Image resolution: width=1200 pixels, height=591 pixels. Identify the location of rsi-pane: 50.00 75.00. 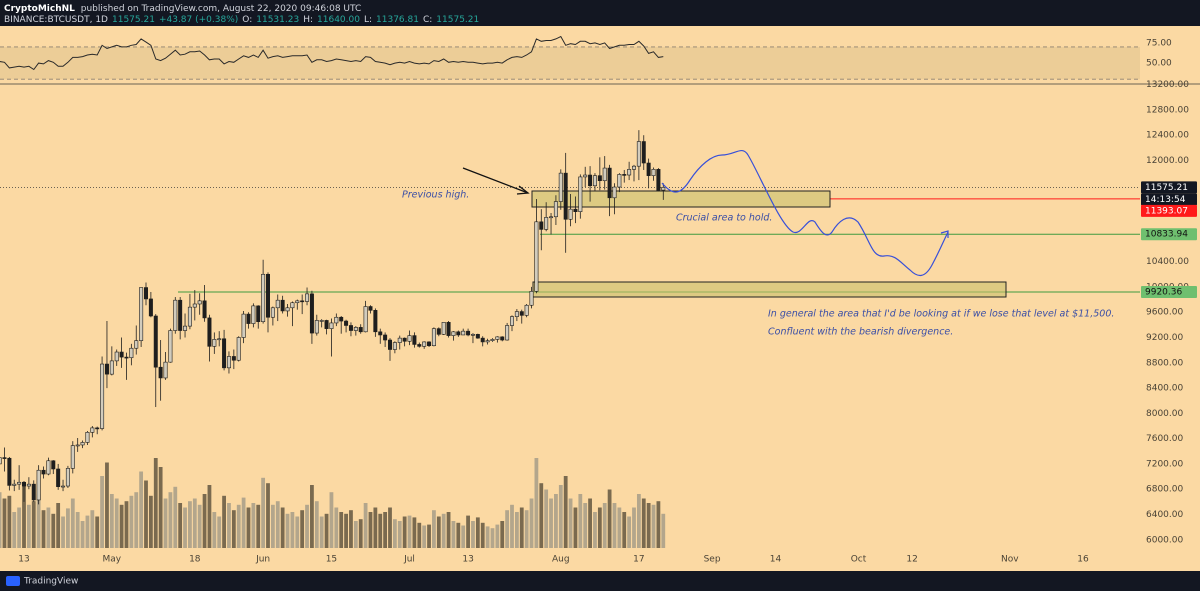
(586, 57).